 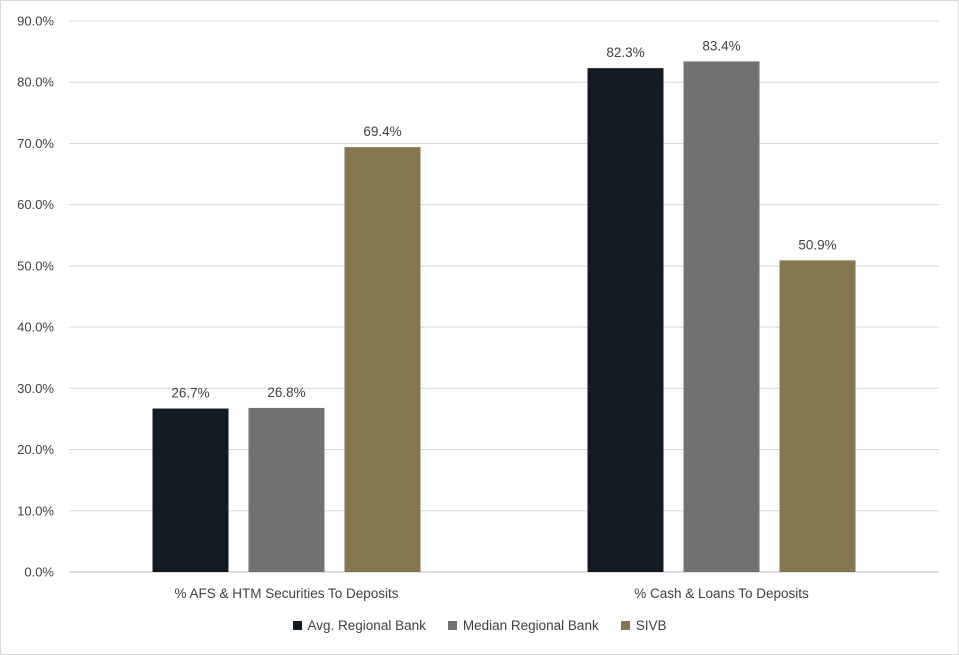 I want to click on data-label: 83.4%, so click(x=721, y=45).